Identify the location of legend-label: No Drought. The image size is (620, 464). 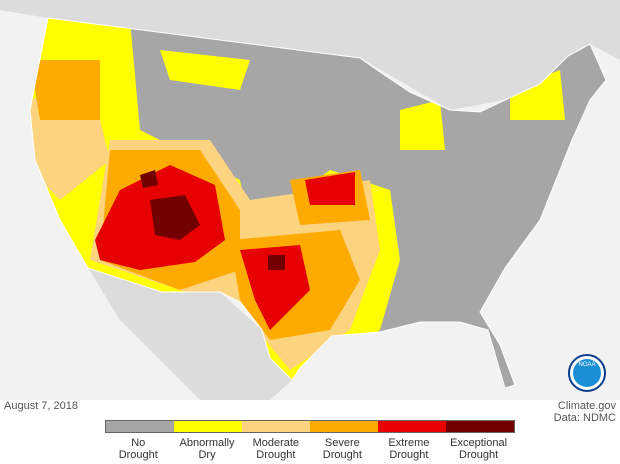
(138, 449).